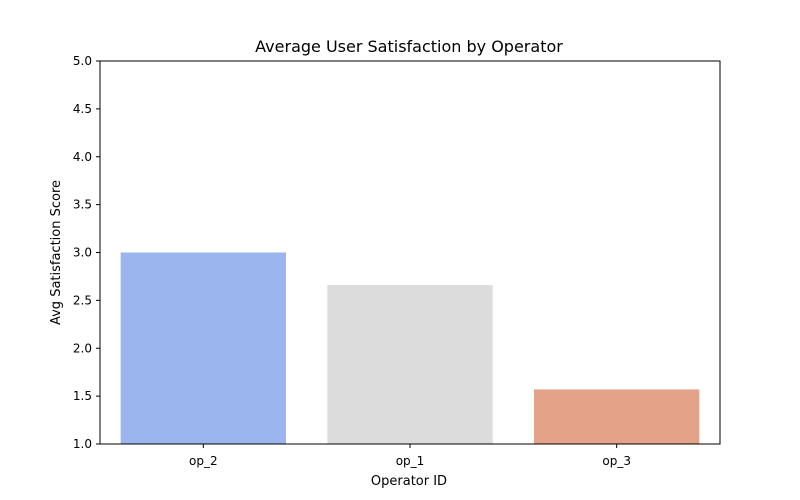 This screenshot has height=500, width=800. I want to click on x-tick-label: op_2, so click(203, 461).